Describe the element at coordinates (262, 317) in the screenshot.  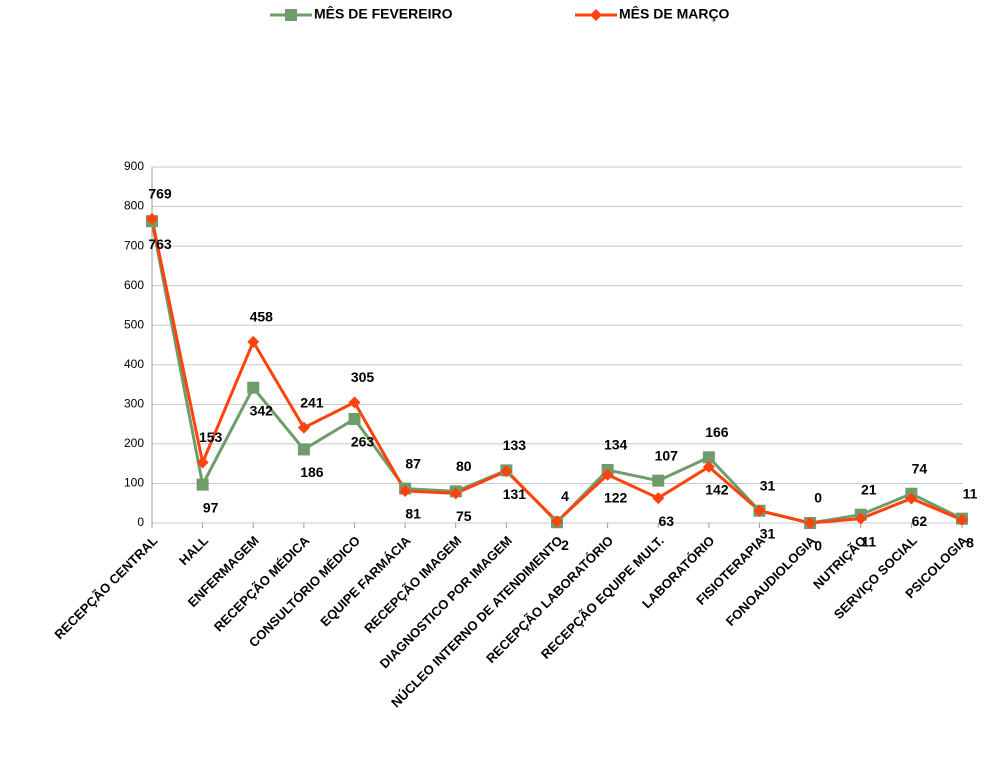
I see `data-label: 458` at that location.